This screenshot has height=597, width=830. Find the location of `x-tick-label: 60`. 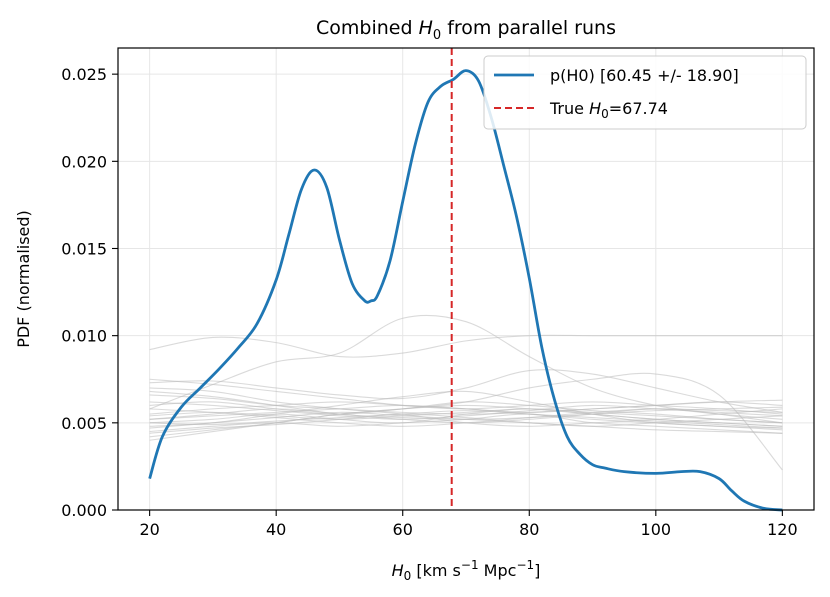

x-tick-label: 60 is located at coordinates (403, 529).